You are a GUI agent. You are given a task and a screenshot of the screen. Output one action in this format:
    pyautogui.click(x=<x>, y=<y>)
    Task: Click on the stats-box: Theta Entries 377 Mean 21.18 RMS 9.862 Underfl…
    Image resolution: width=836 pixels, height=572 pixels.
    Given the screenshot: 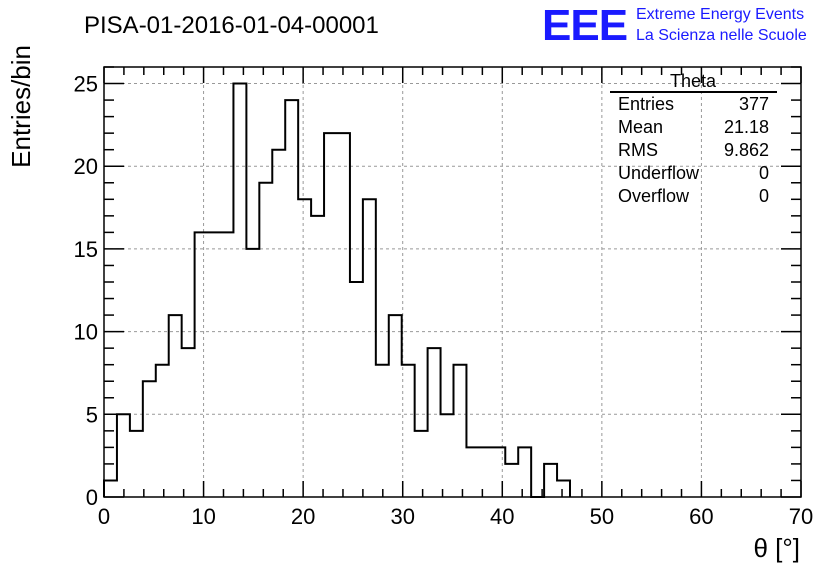 What is the action you would take?
    pyautogui.click(x=693, y=138)
    